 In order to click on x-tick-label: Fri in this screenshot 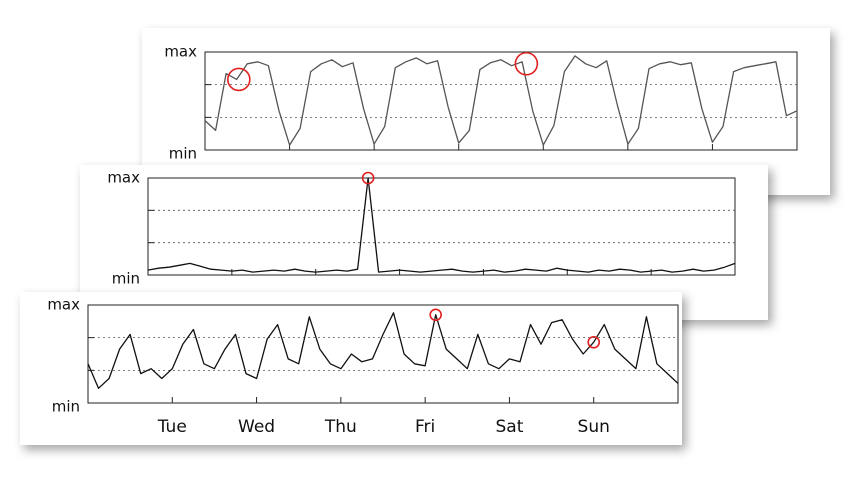, I will do `click(425, 427)`.